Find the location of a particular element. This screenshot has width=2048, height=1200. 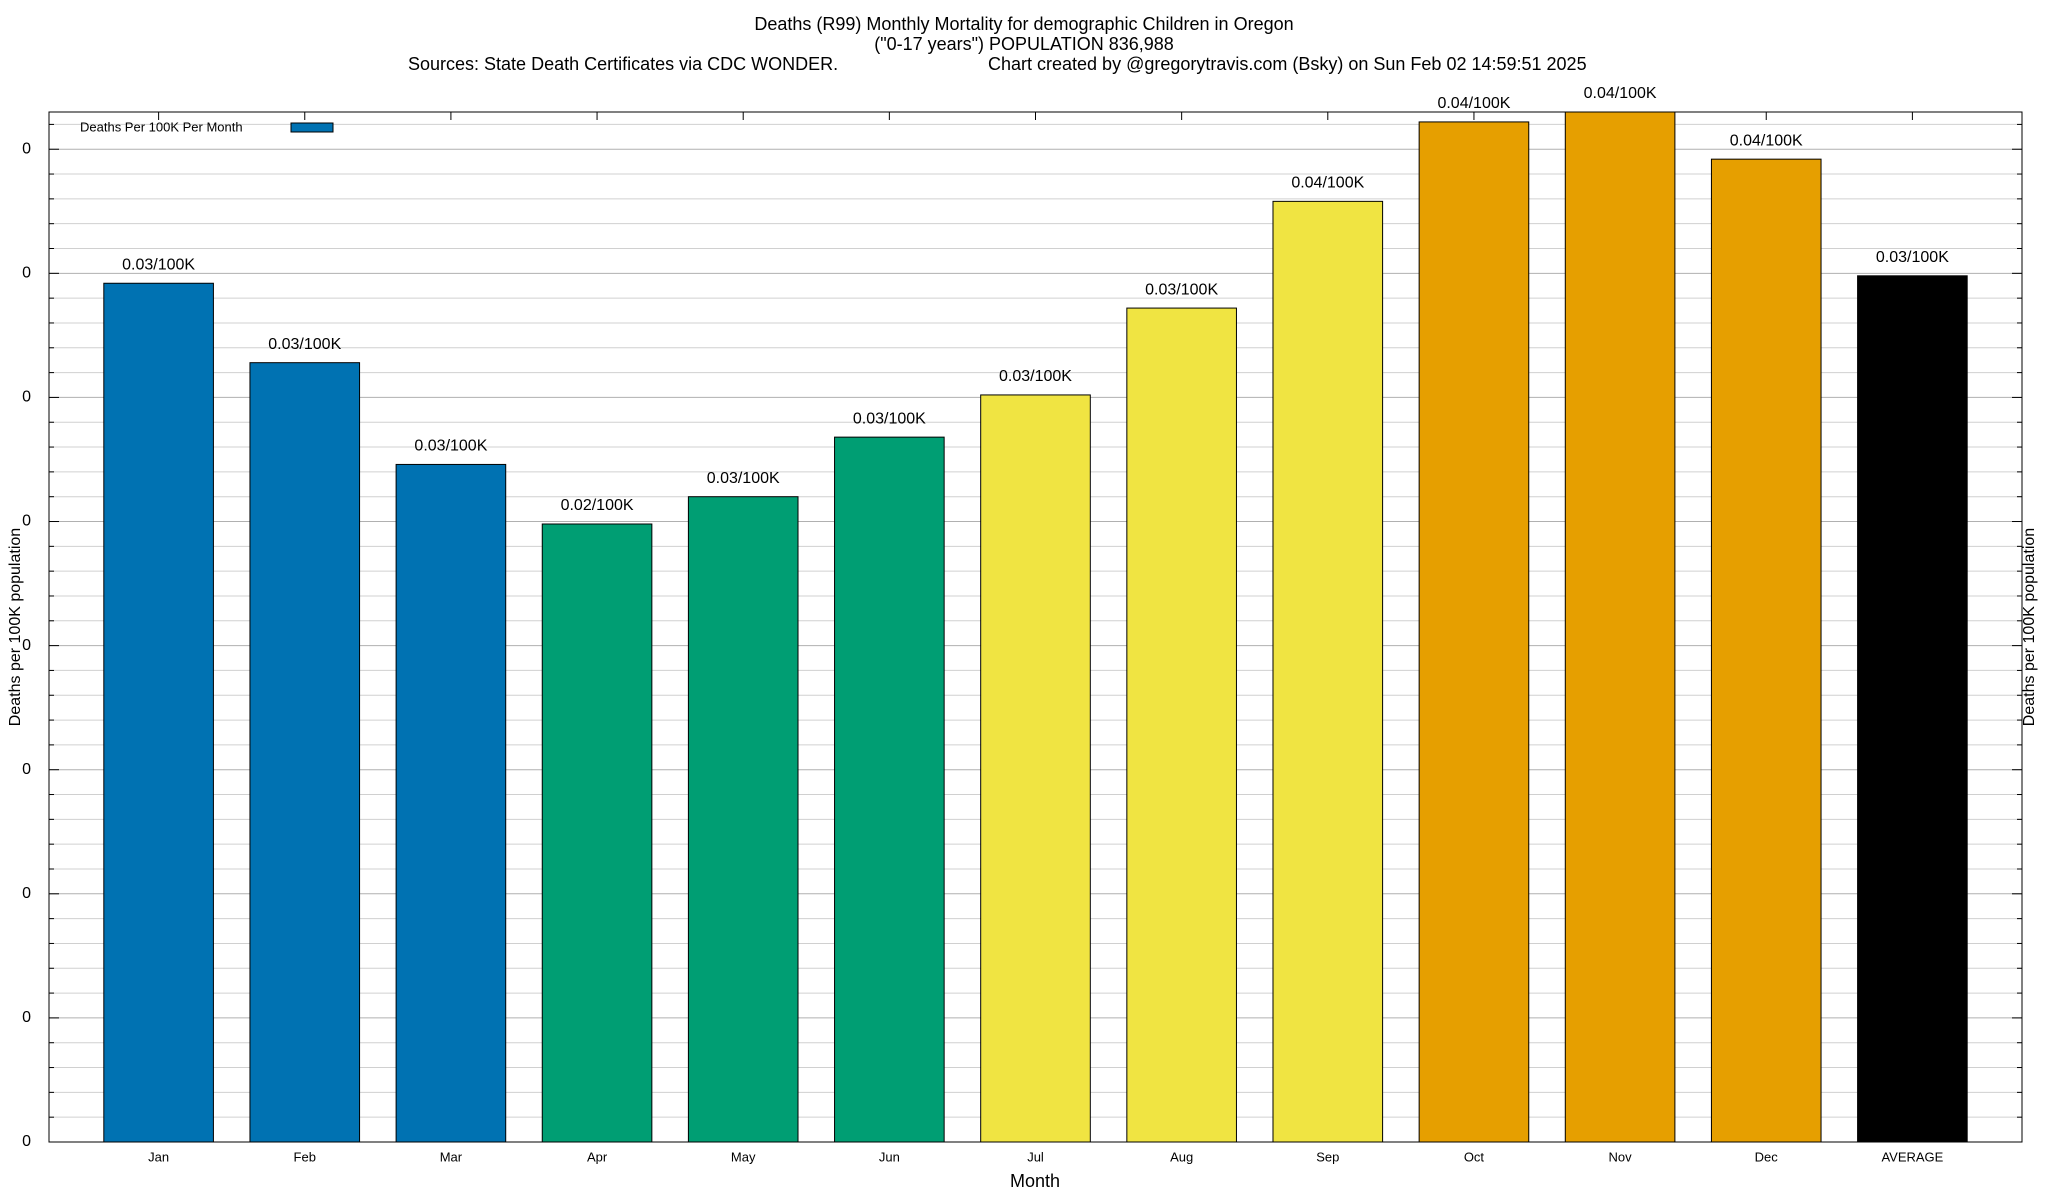

y-axis-label: Deaths per 100K population is located at coordinates (15, 627).